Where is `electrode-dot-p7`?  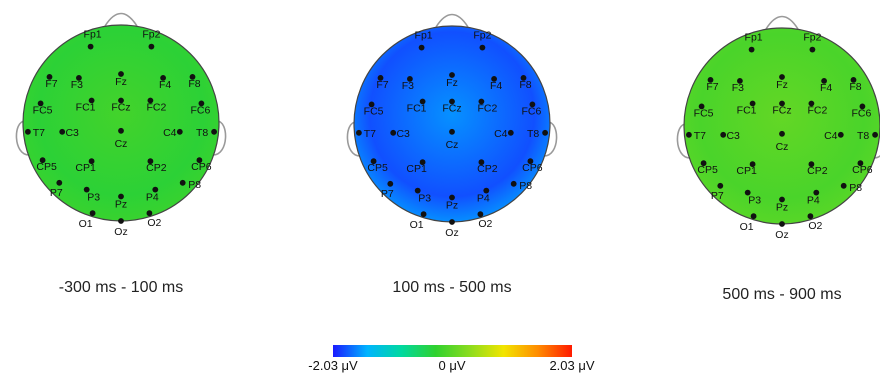
electrode-dot-p7 is located at coordinates (59, 182).